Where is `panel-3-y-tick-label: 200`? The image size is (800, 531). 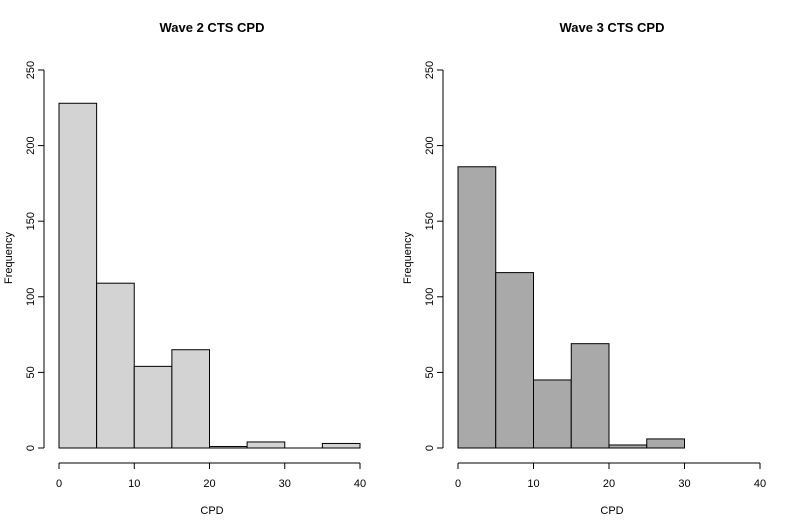
panel-3-y-tick-label: 200 is located at coordinates (430, 145).